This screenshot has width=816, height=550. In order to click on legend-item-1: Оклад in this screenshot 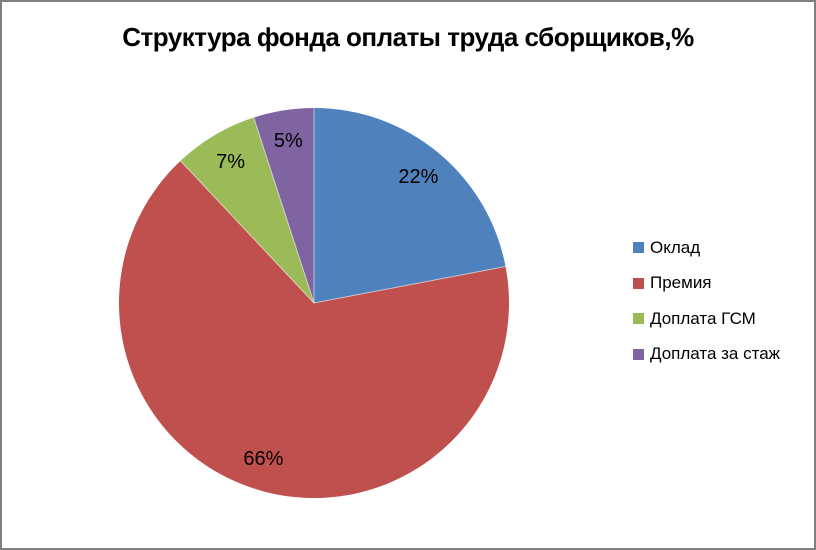, I will do `click(706, 248)`.